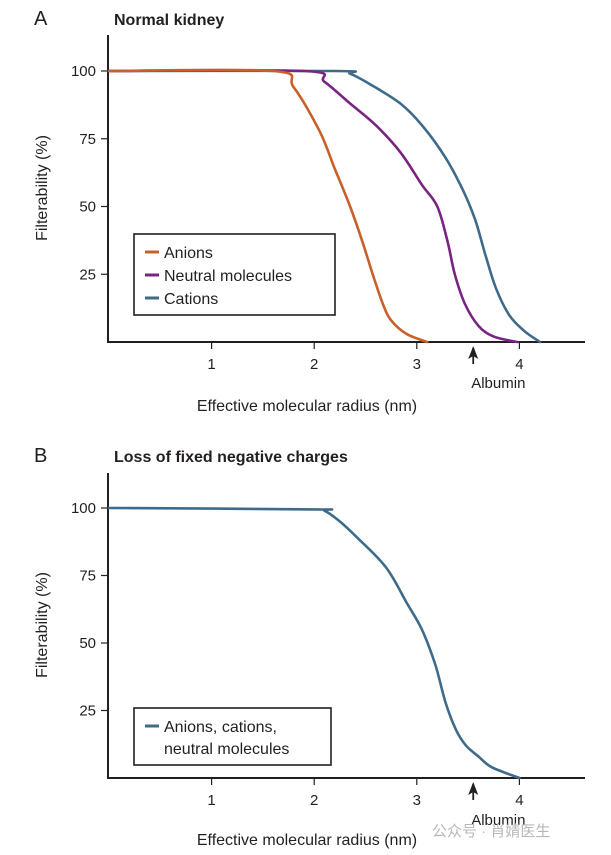 The height and width of the screenshot is (855, 611). What do you see at coordinates (491, 831) in the screenshot?
I see `watermark: 公众号 · 肖婧医生` at bounding box center [491, 831].